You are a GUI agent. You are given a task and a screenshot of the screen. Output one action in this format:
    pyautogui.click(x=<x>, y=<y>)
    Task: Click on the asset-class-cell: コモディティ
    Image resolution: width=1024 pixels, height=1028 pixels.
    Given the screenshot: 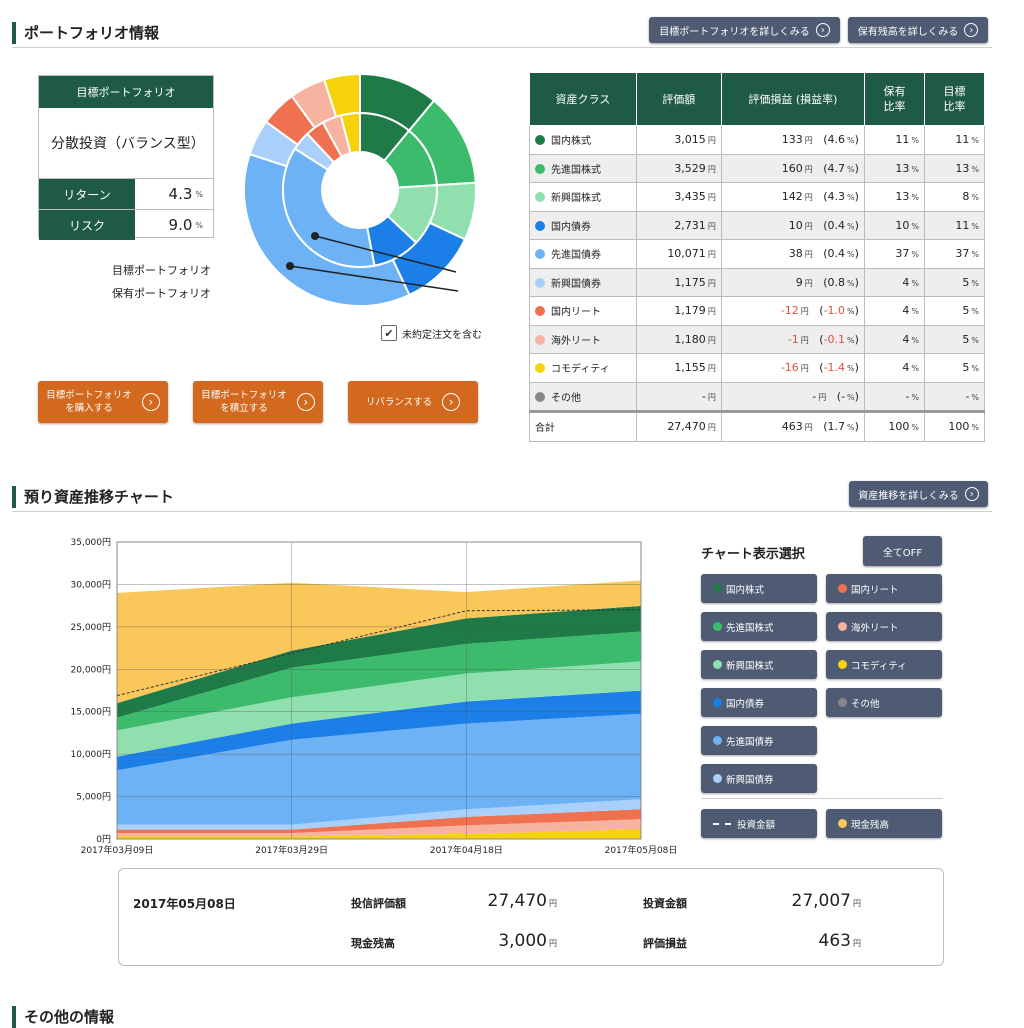 What is the action you would take?
    pyautogui.click(x=583, y=368)
    